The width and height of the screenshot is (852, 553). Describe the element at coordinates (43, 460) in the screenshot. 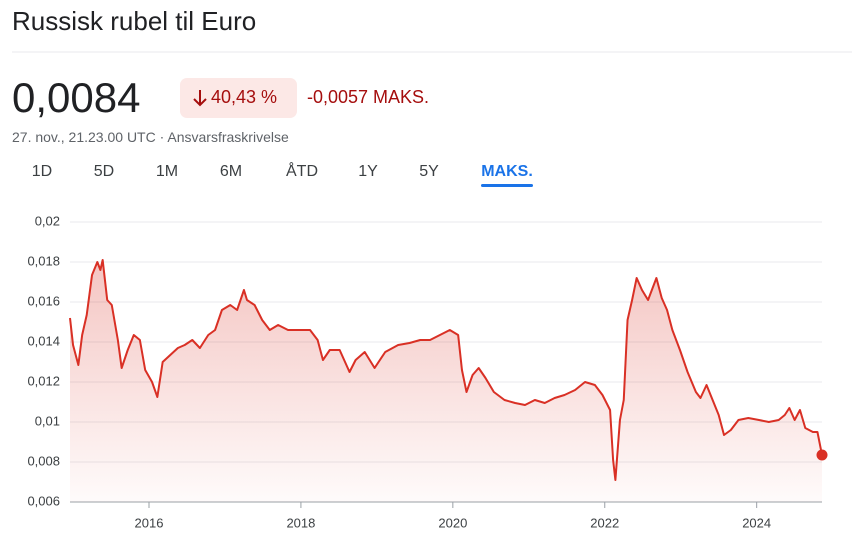

I see `y-tick-label: 0,008` at that location.